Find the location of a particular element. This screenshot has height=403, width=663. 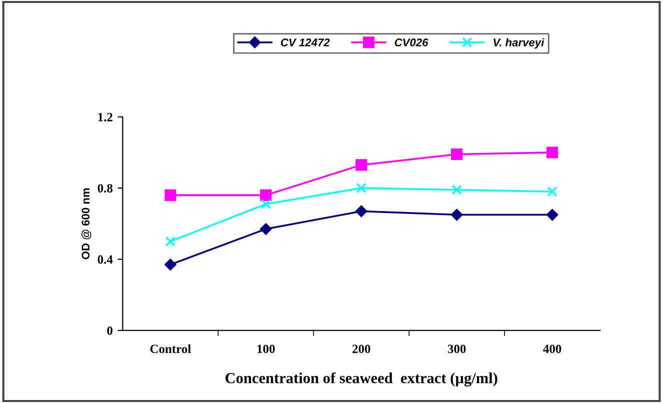

legend-label: CV 12472 is located at coordinates (305, 42).